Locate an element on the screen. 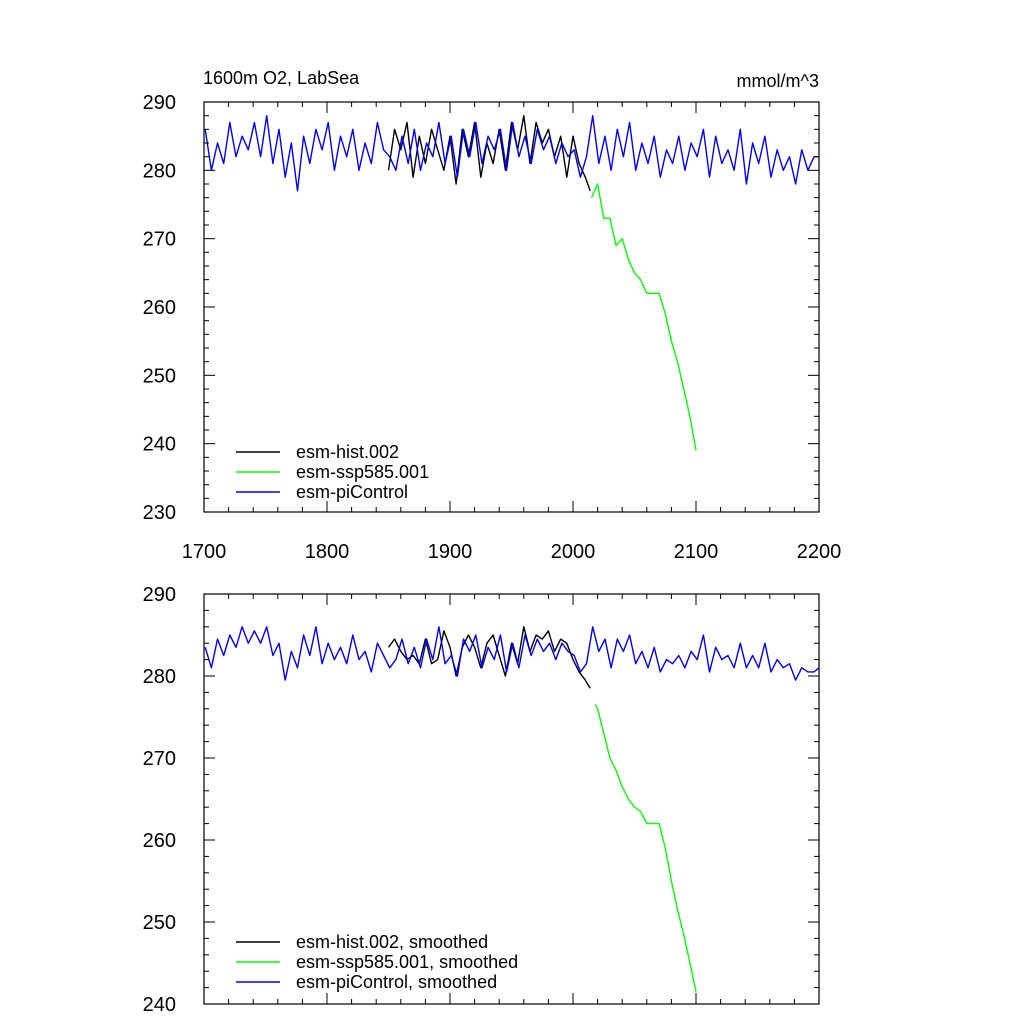 The width and height of the screenshot is (1024, 1024). bottom-chart-series-esm-picontrol-smoothed is located at coordinates (512, 653).